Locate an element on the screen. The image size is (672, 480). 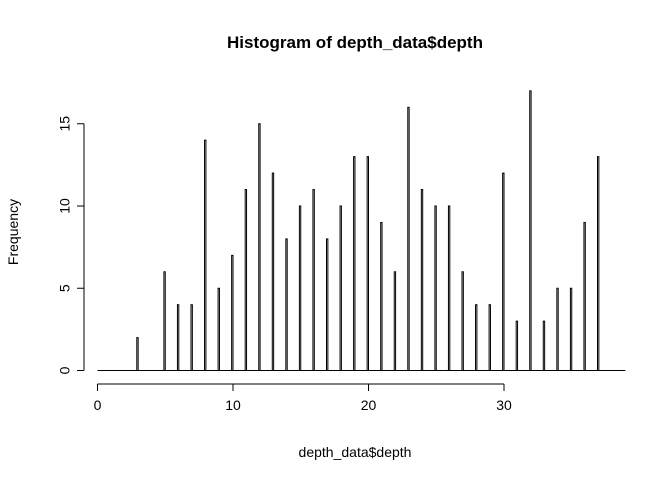
y-axis-label: Frequency is located at coordinates (13, 232).